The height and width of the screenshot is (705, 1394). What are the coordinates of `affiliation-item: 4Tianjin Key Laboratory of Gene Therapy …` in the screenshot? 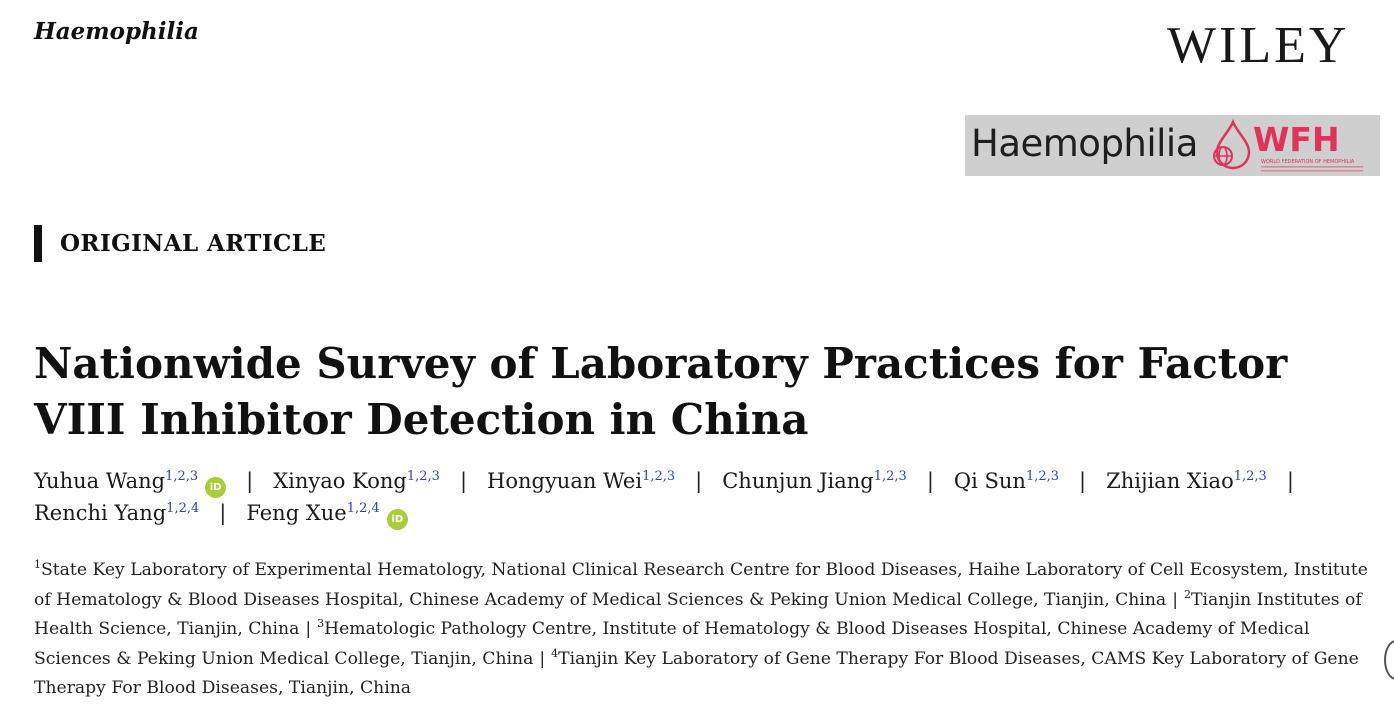 It's located at (696, 672).